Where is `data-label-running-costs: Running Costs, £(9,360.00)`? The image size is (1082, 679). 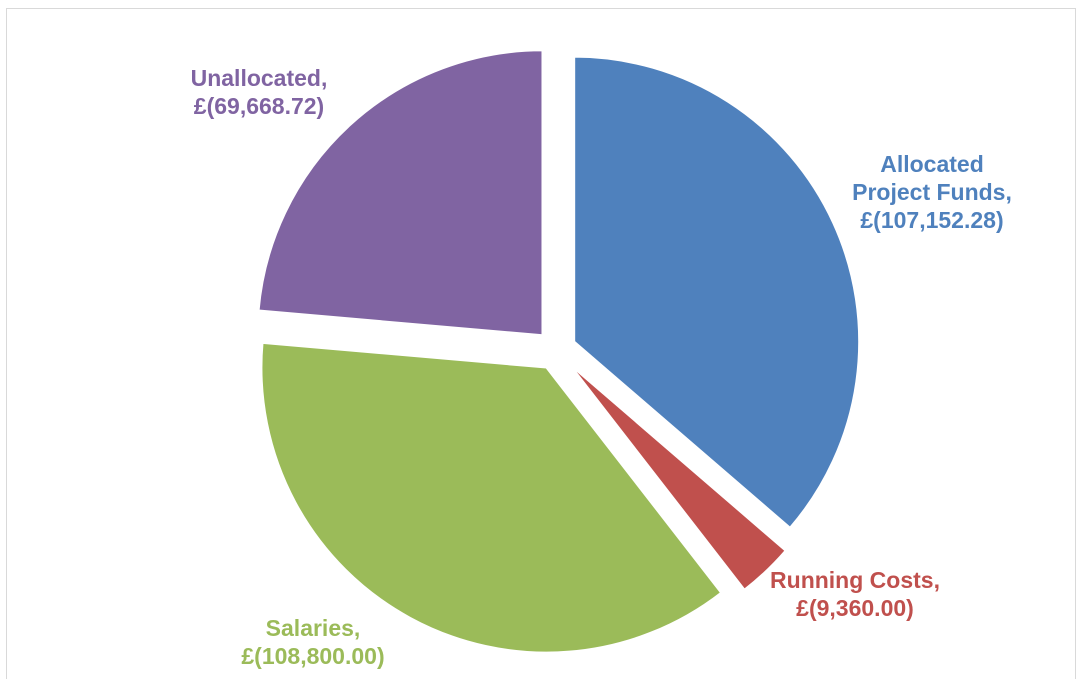
data-label-running-costs: Running Costs, £(9,360.00) is located at coordinates (855, 594).